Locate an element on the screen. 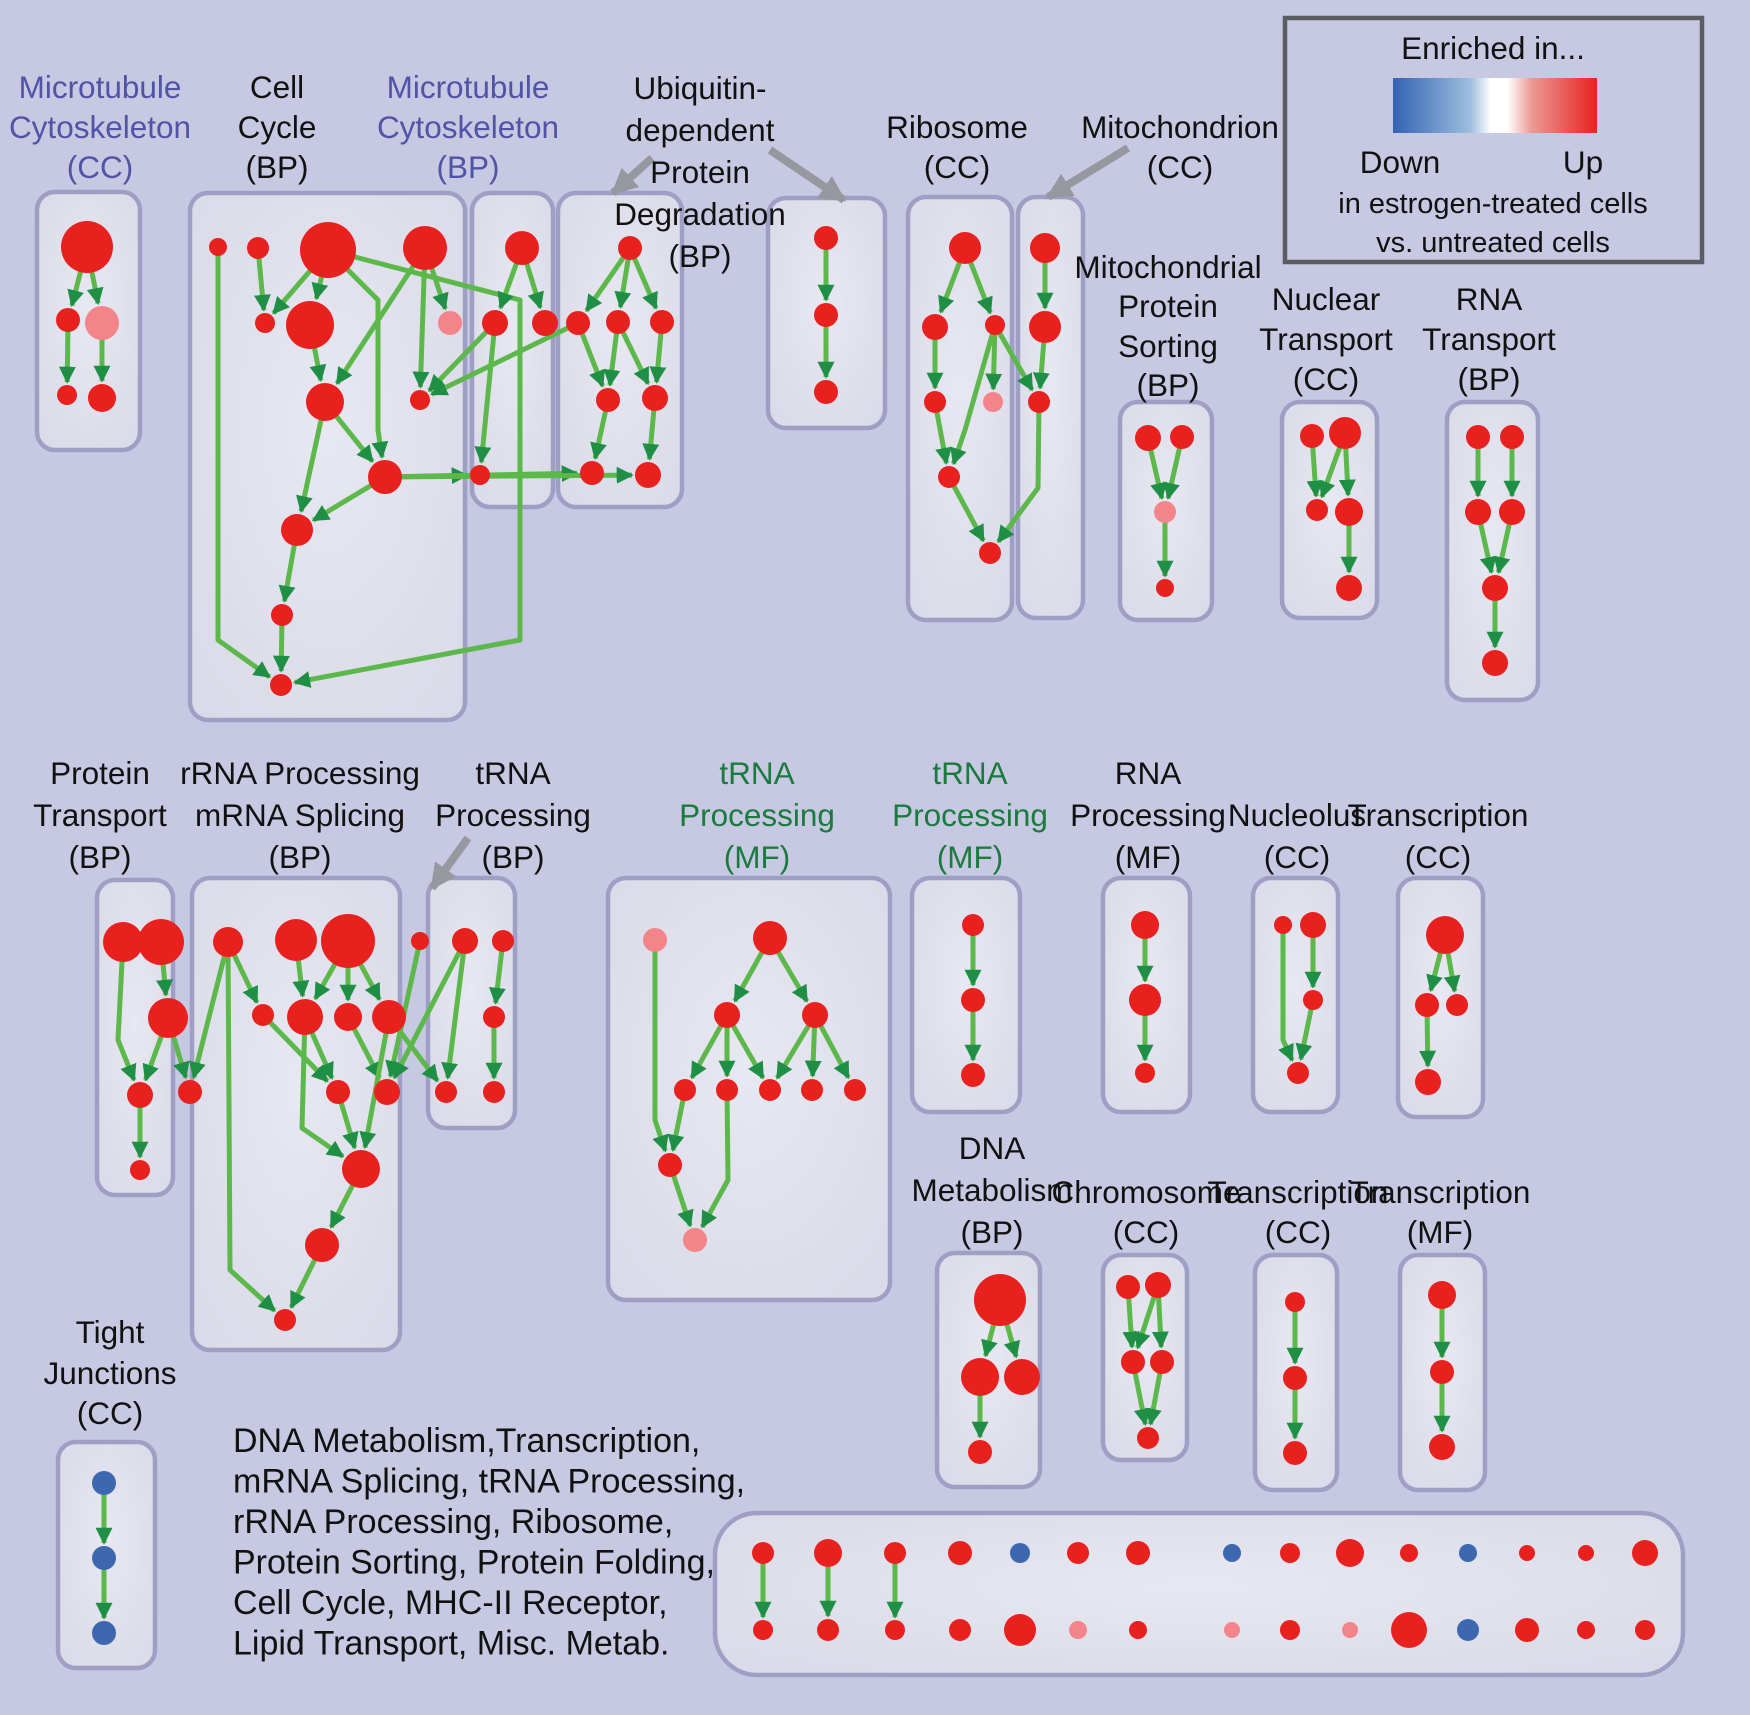 This screenshot has height=1715, width=1750. label-dna-metabolism-bp-line-2: (BP) is located at coordinates (992, 1232).